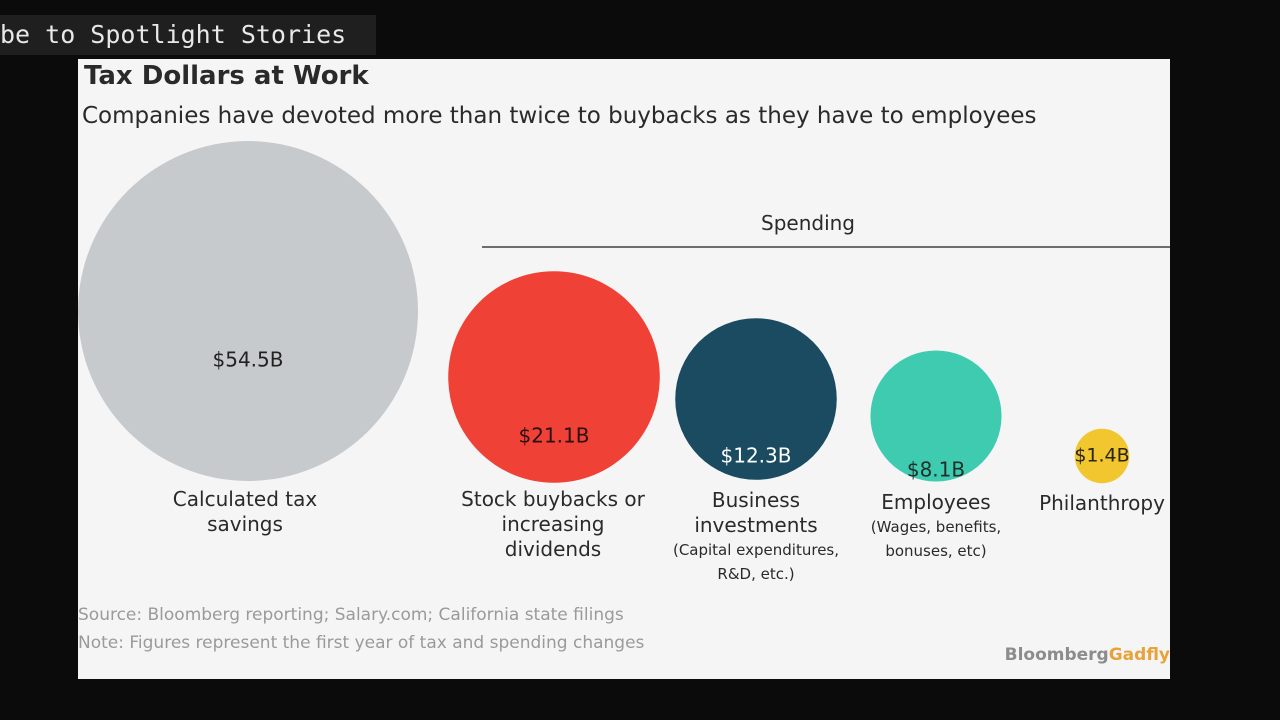 This screenshot has height=720, width=1280. What do you see at coordinates (756, 456) in the screenshot?
I see `value-label-business-investments: $12.3B` at bounding box center [756, 456].